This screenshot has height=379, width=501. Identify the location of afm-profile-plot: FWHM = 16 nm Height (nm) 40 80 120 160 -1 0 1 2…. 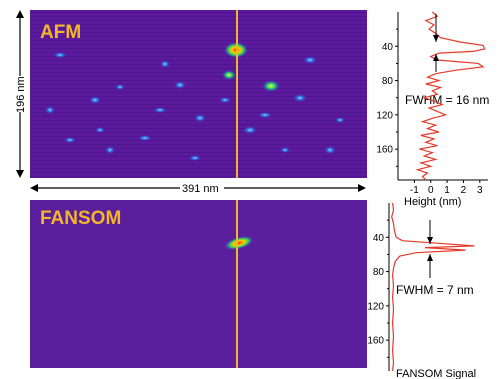
(432, 109).